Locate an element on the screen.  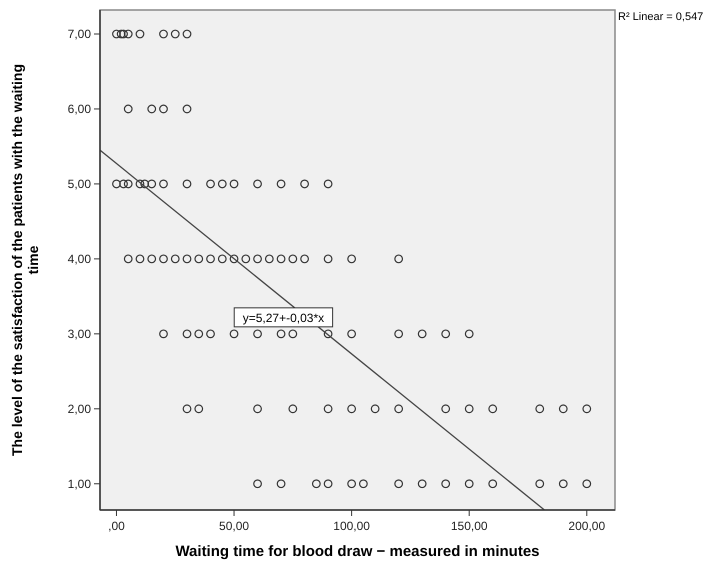
x-tick-label: 100,00 is located at coordinates (351, 526).